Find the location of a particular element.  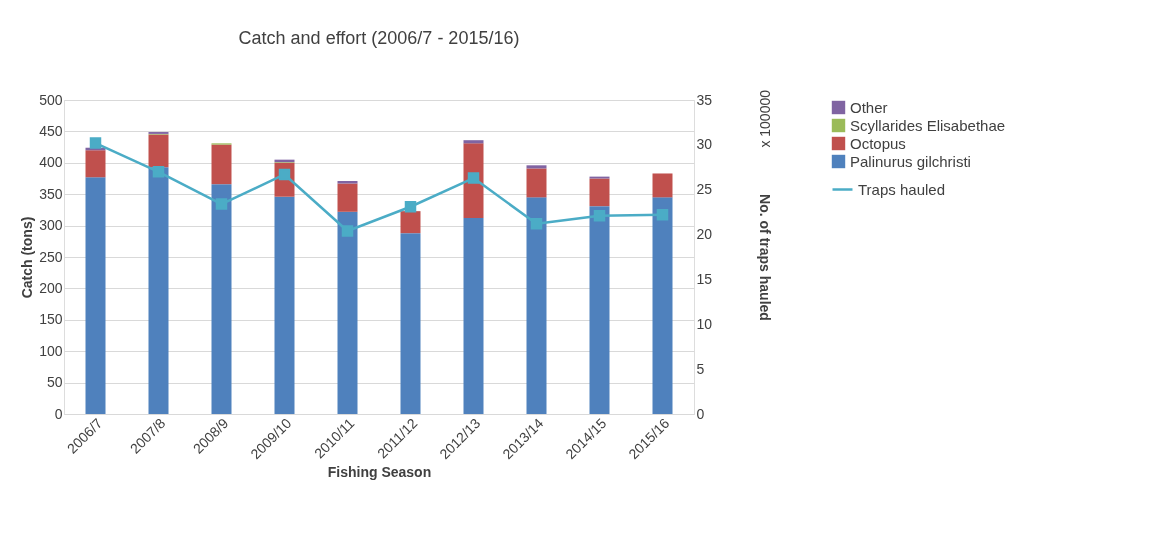

legend-label: Palinurus gilchristi is located at coordinates (910, 161).